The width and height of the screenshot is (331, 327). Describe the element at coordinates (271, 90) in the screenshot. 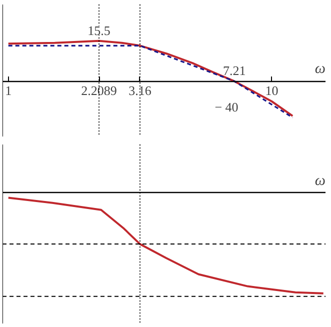

I see `x-tick-label: 10` at that location.